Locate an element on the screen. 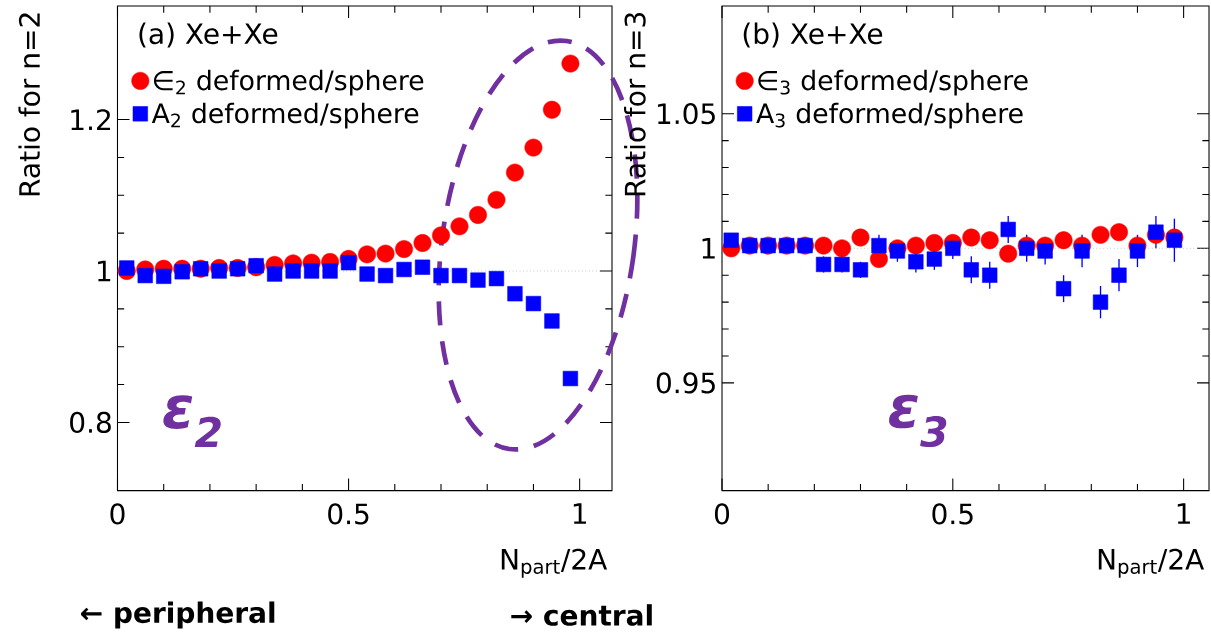 This screenshot has width=1211, height=636. text: → central is located at coordinates (581, 615).